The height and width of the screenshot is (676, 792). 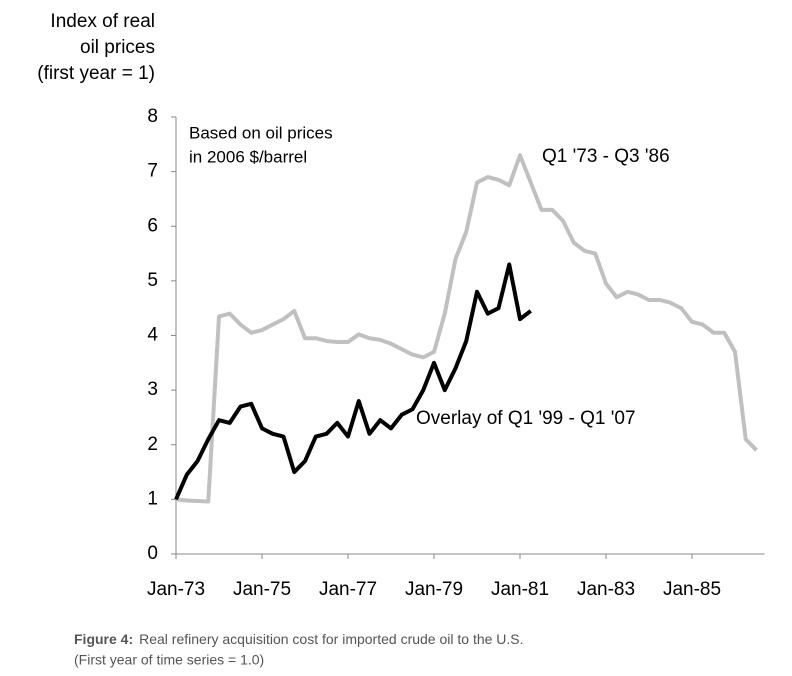 I want to click on y-tick-label: 5, so click(x=152, y=280).